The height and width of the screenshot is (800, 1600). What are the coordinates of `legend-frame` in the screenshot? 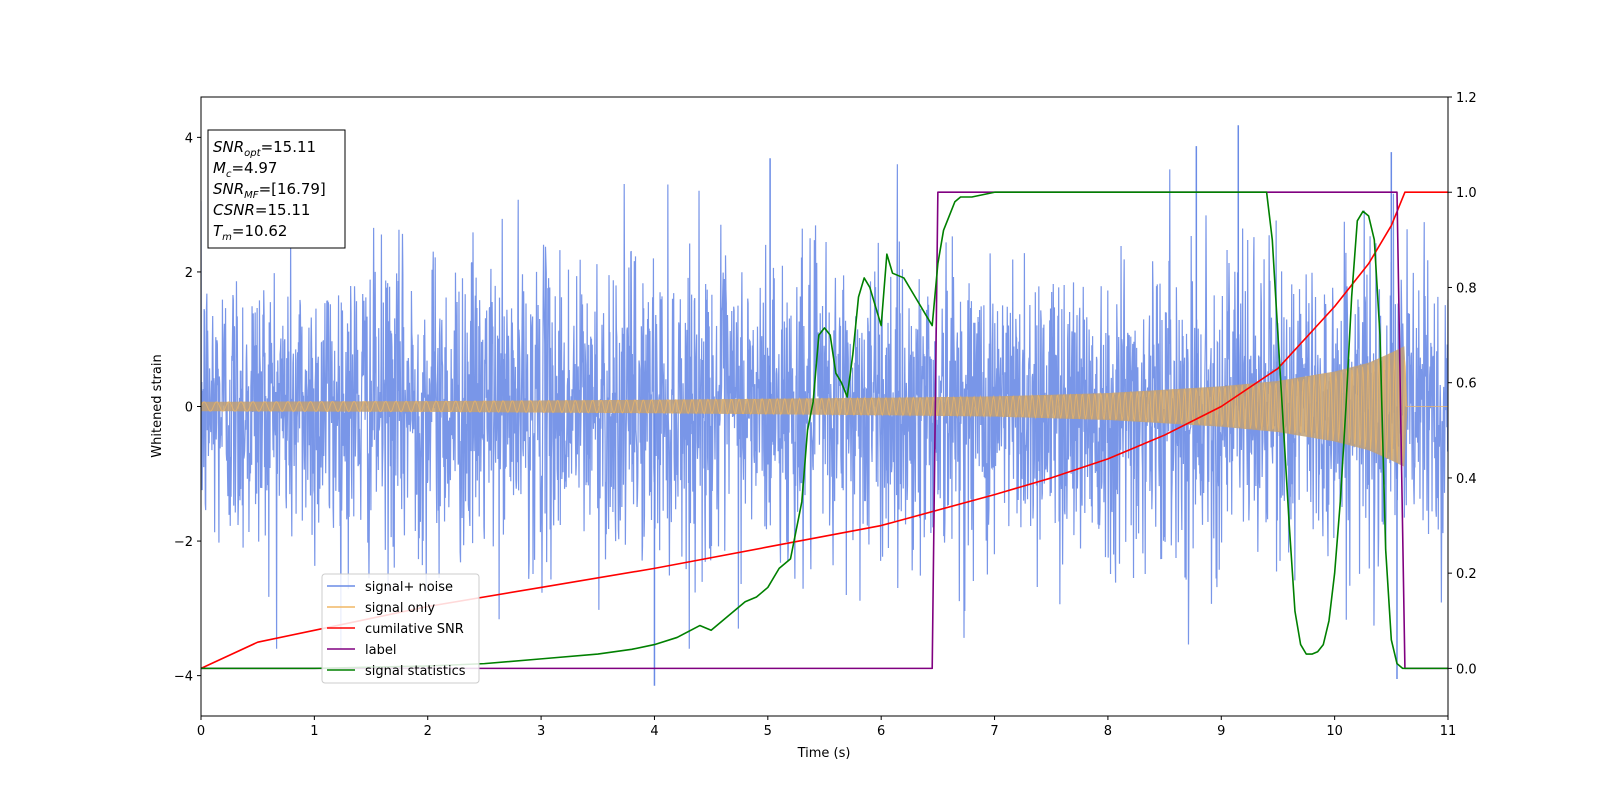 It's located at (400, 628).